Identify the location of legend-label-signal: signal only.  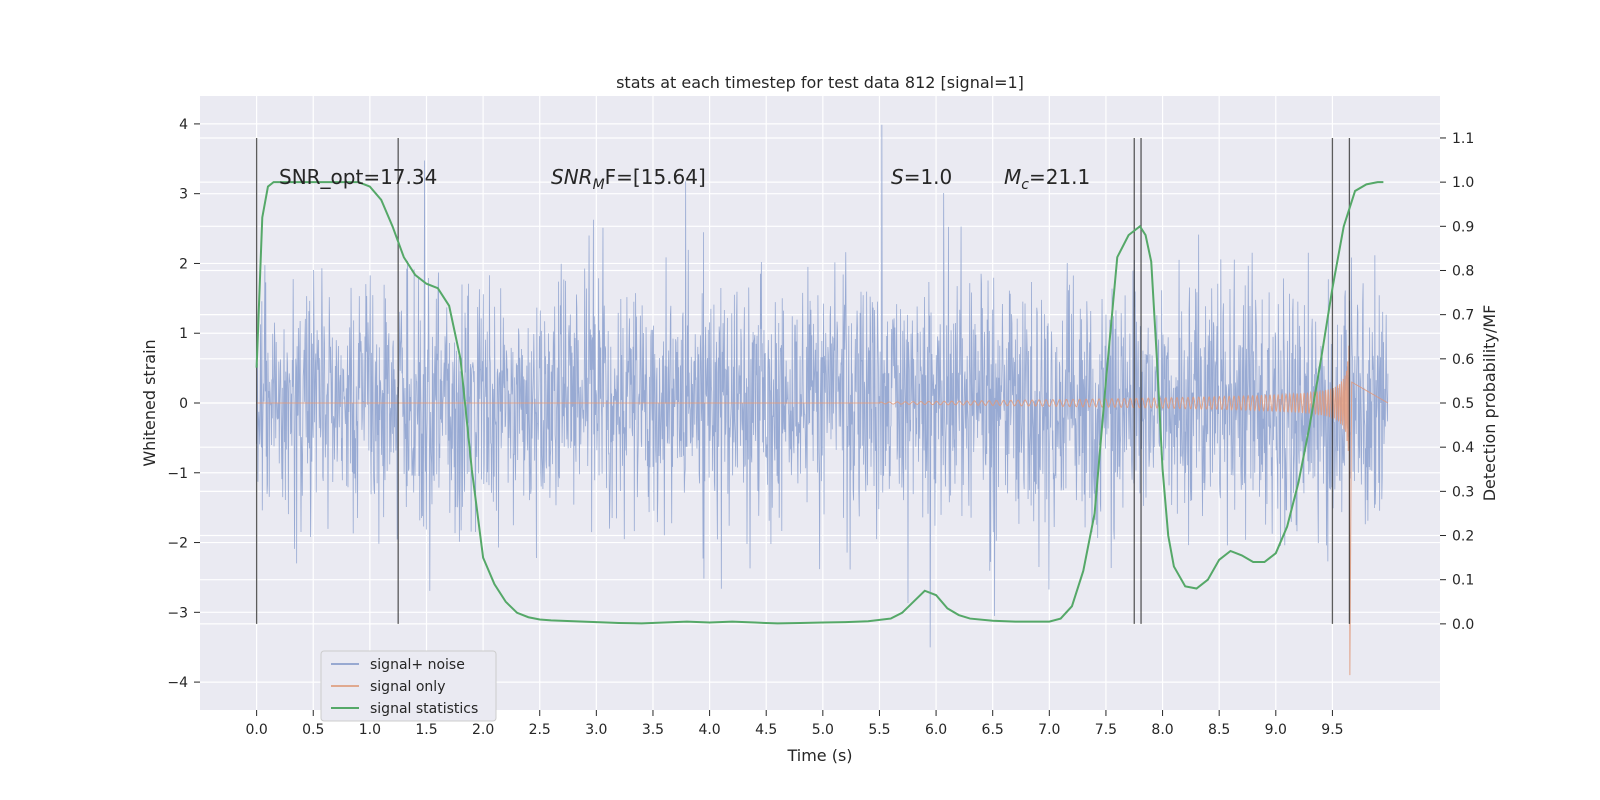
(407, 687).